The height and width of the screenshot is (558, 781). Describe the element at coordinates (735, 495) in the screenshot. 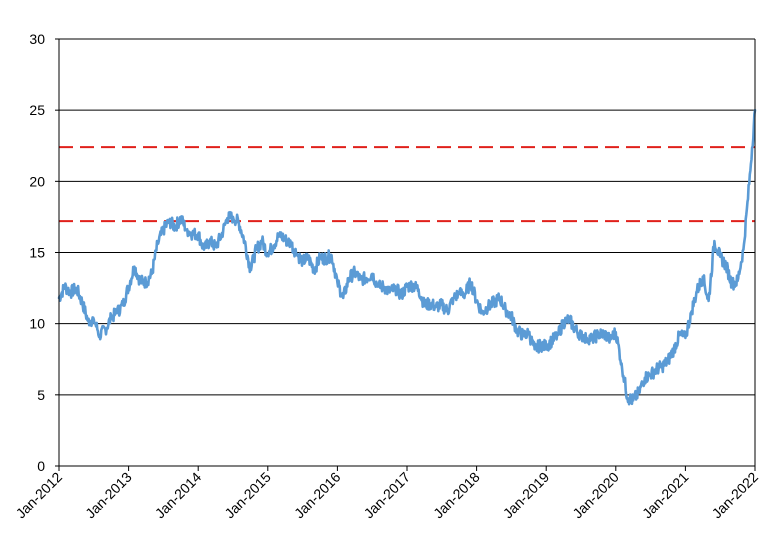

I see `x-tick-label: Jan-2022` at that location.